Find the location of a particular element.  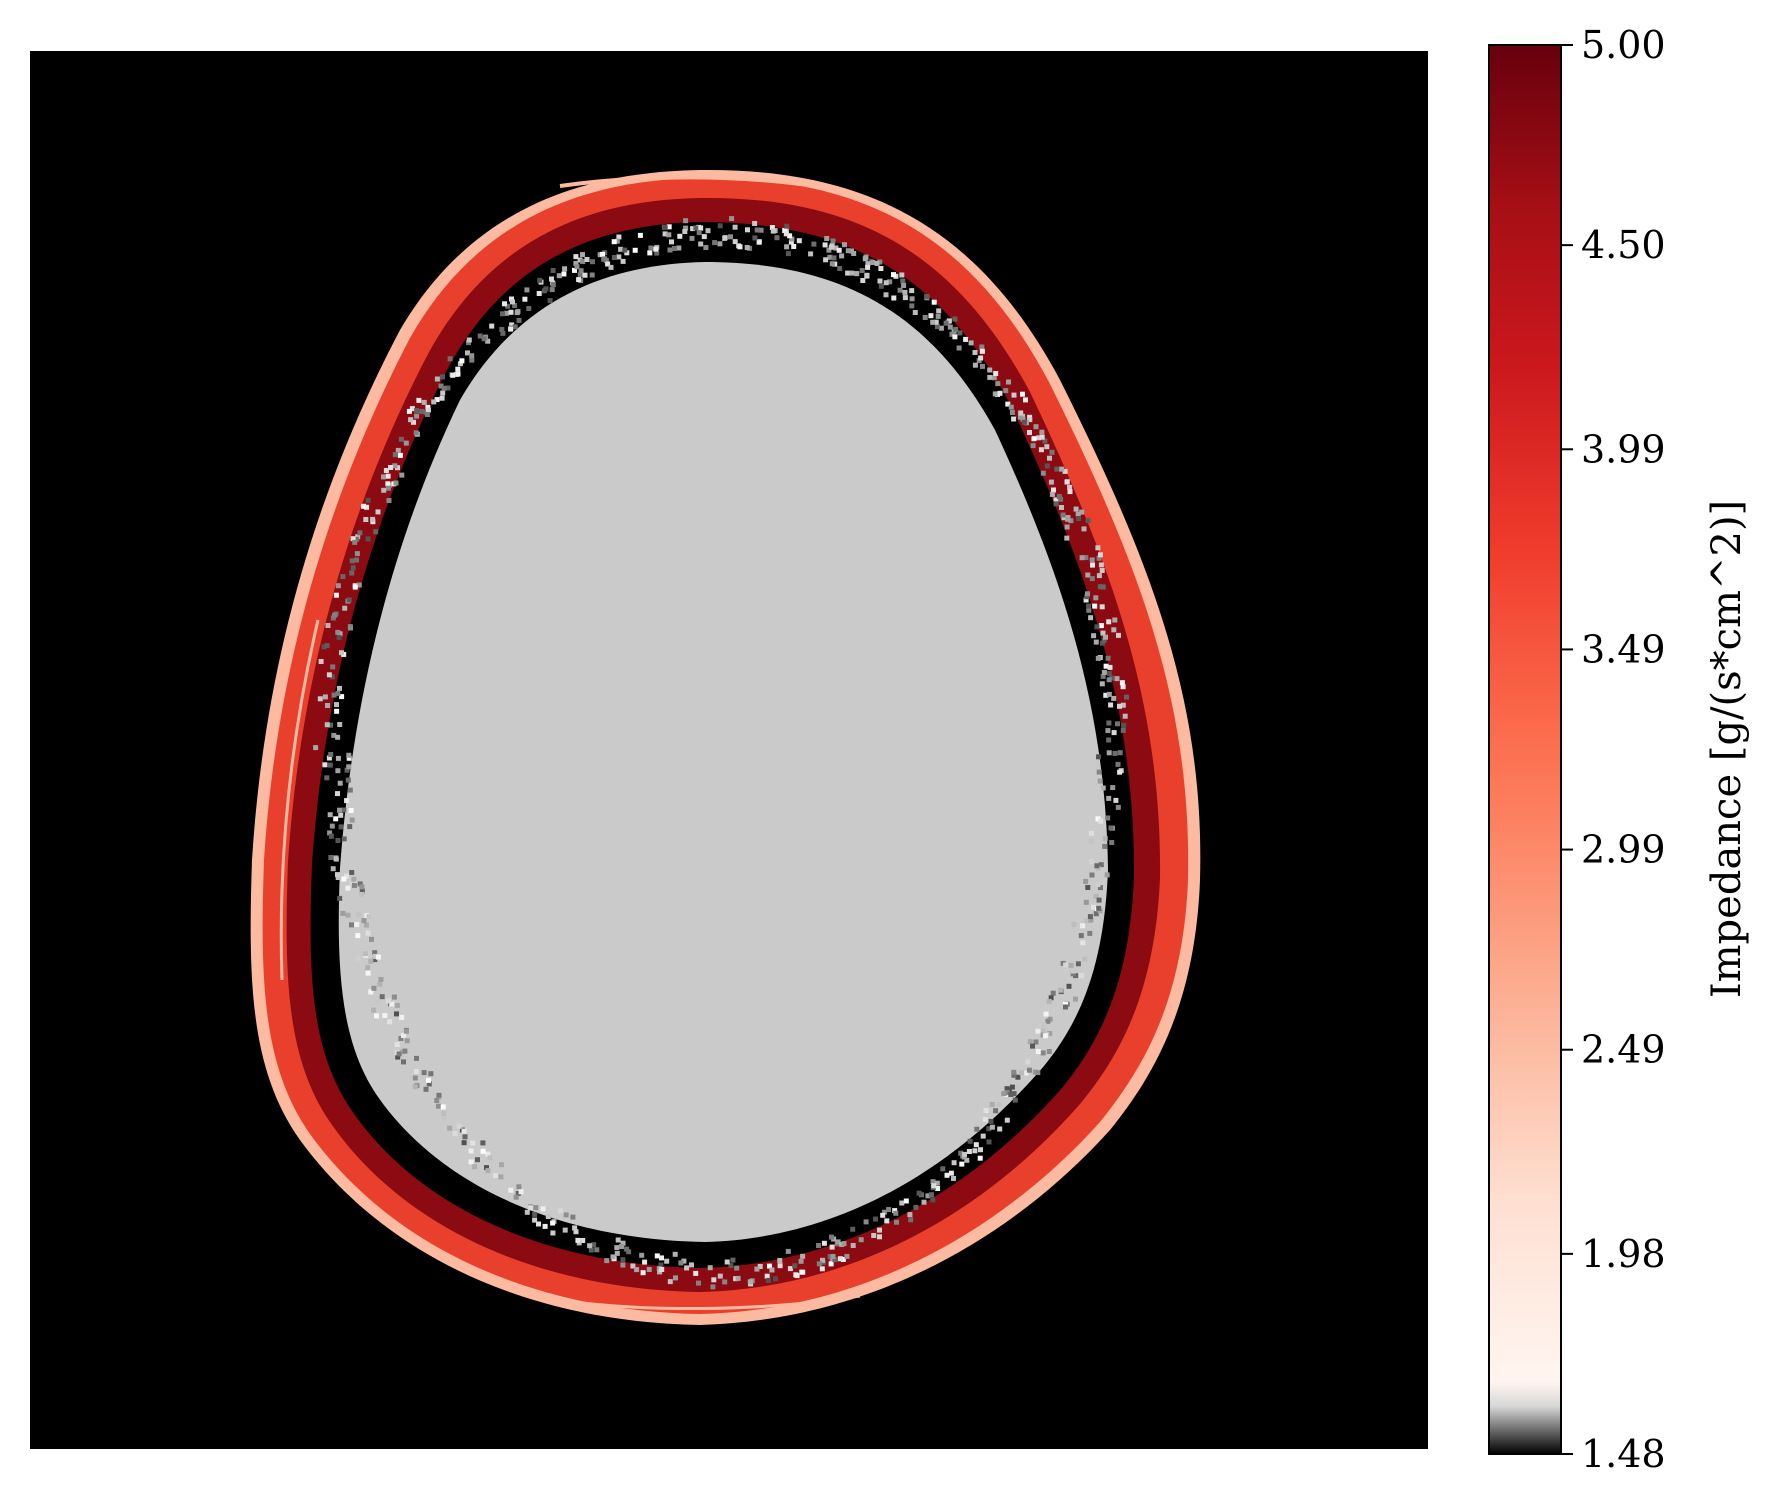

colorbar-tick-label: 3.99 is located at coordinates (1623, 449).